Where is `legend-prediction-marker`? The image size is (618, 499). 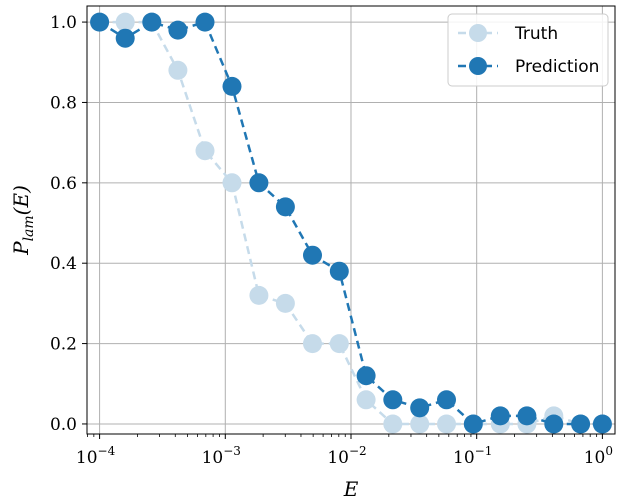
legend-prediction-marker is located at coordinates (478, 66).